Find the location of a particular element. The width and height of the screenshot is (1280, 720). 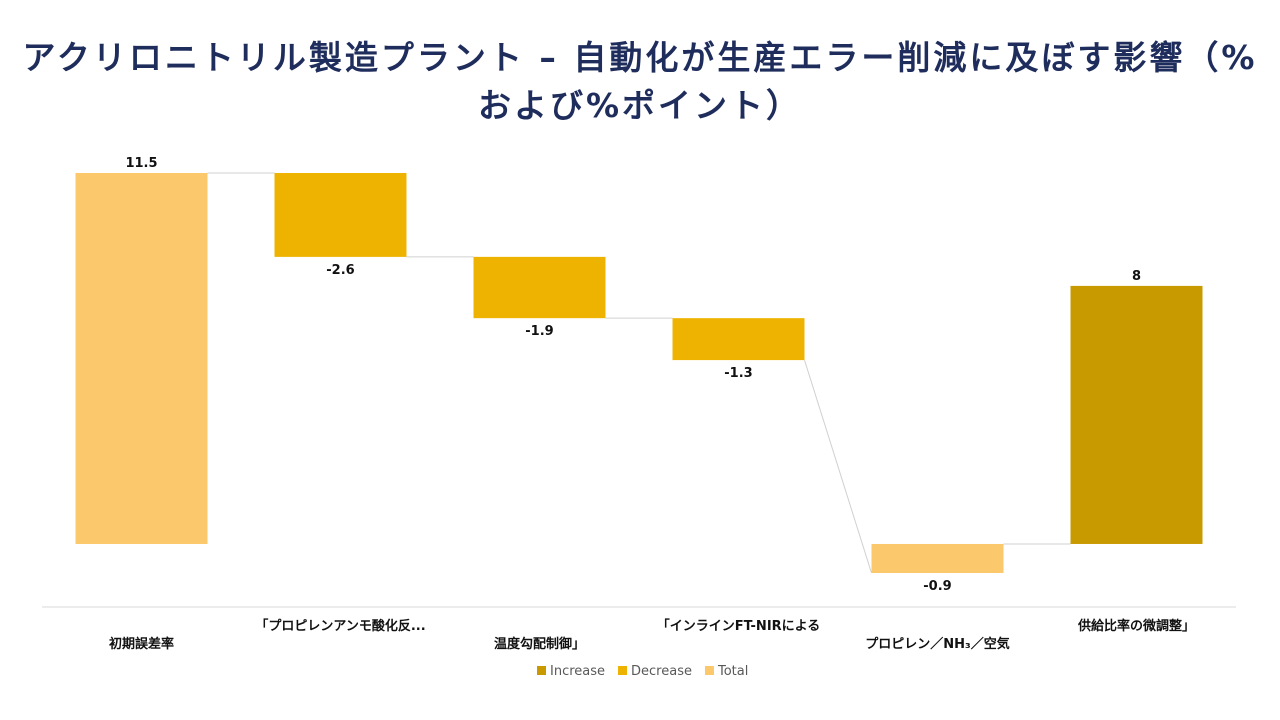

category-label: 供給比率の微調整」 is located at coordinates (1136, 626).